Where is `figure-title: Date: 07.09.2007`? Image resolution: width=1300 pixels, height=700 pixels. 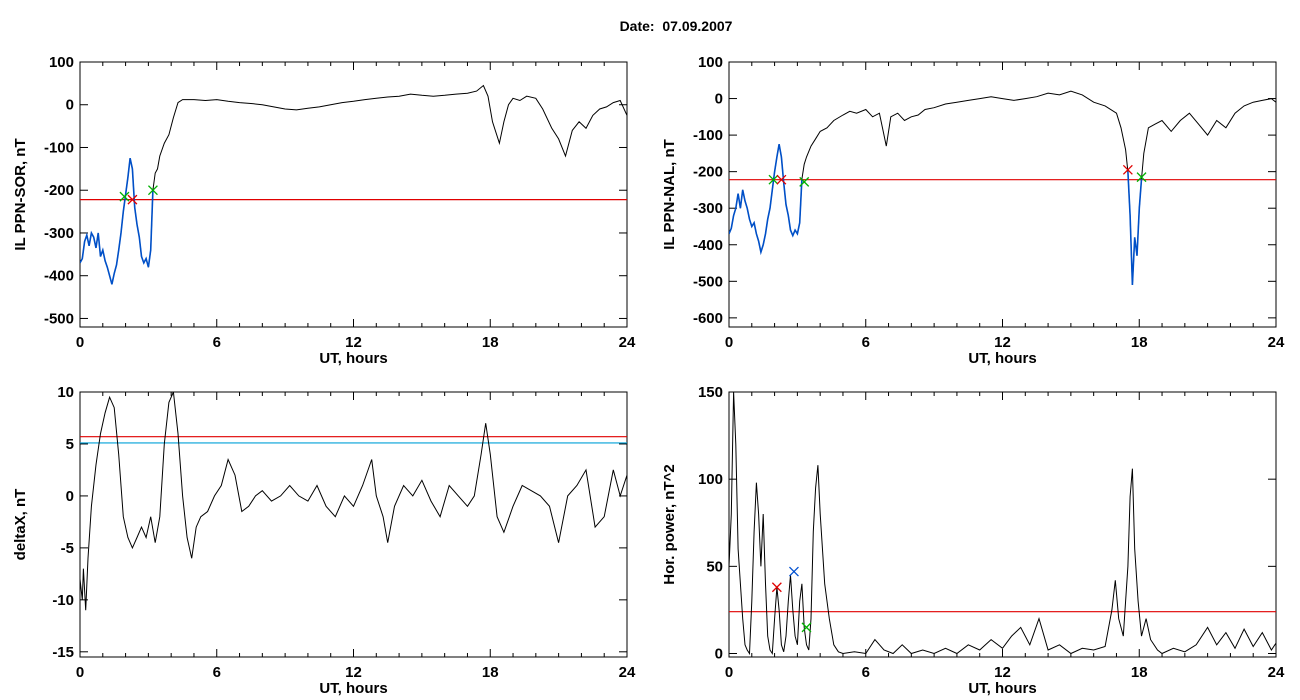
figure-title: Date: 07.09.2007 is located at coordinates (650, 26).